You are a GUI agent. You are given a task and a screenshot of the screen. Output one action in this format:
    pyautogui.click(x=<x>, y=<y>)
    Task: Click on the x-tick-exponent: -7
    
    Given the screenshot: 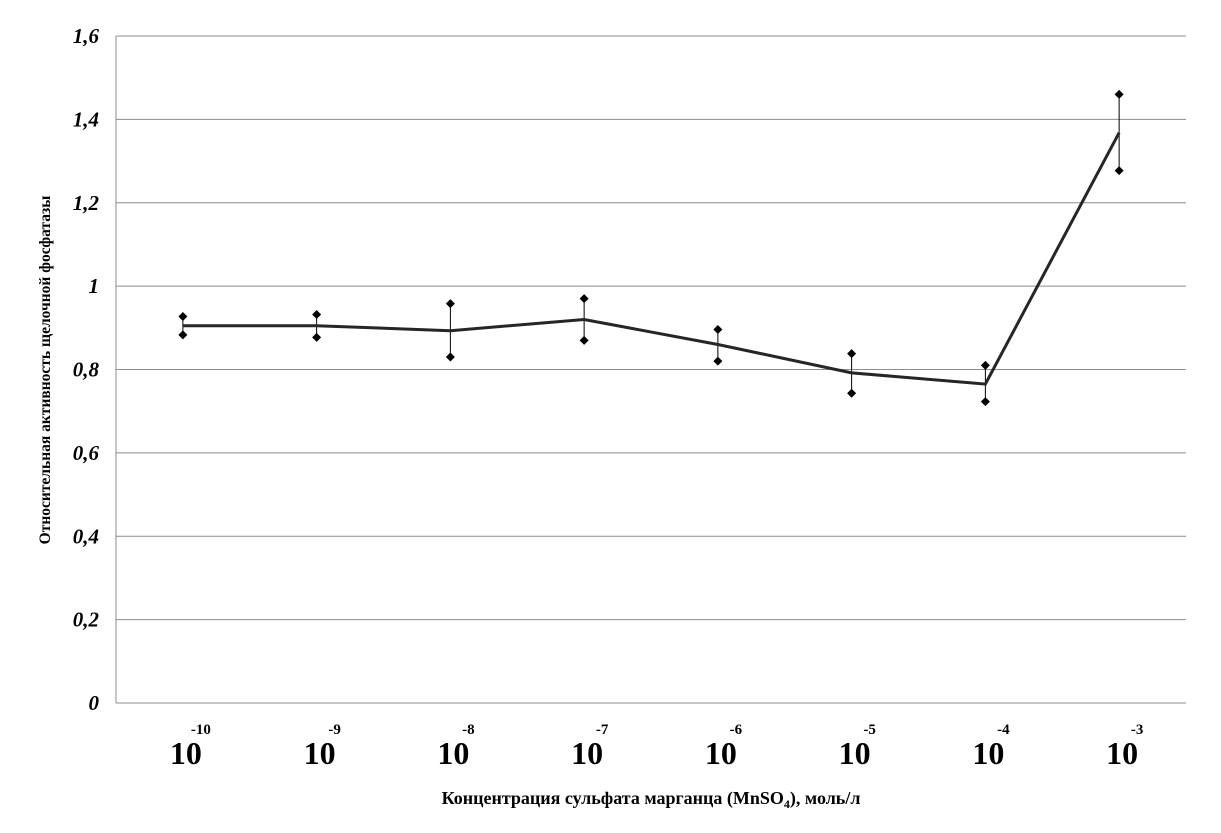 What is the action you would take?
    pyautogui.click(x=602, y=730)
    